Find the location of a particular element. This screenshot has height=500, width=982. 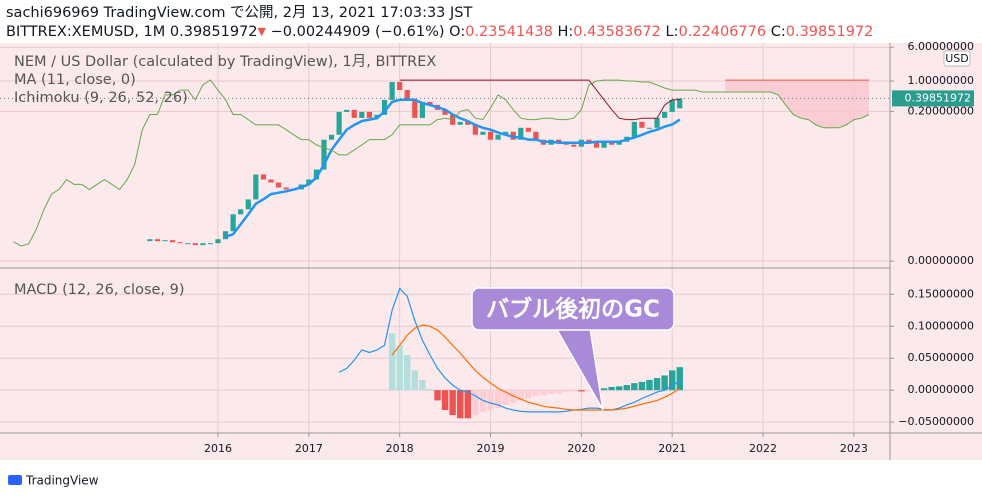

pane-title: MACD (12, 26, close, 9) is located at coordinates (99, 290).